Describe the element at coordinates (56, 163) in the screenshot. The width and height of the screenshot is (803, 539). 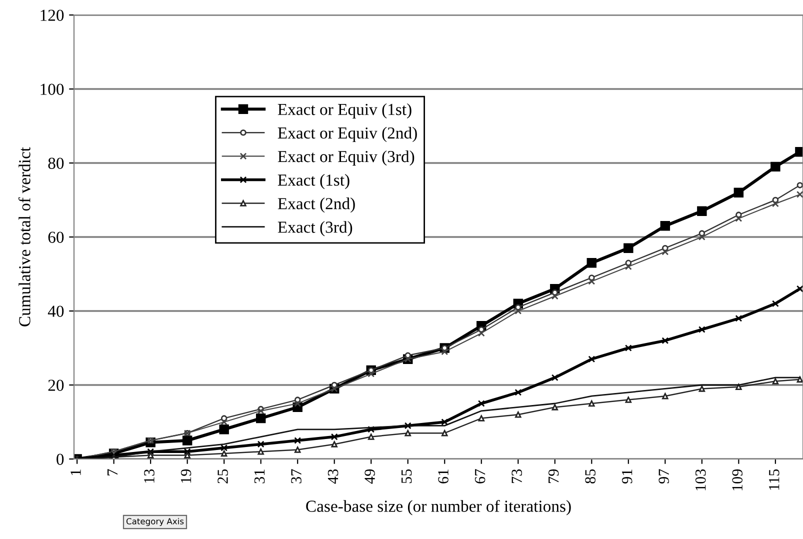
I see `y-tick-label: 80` at that location.